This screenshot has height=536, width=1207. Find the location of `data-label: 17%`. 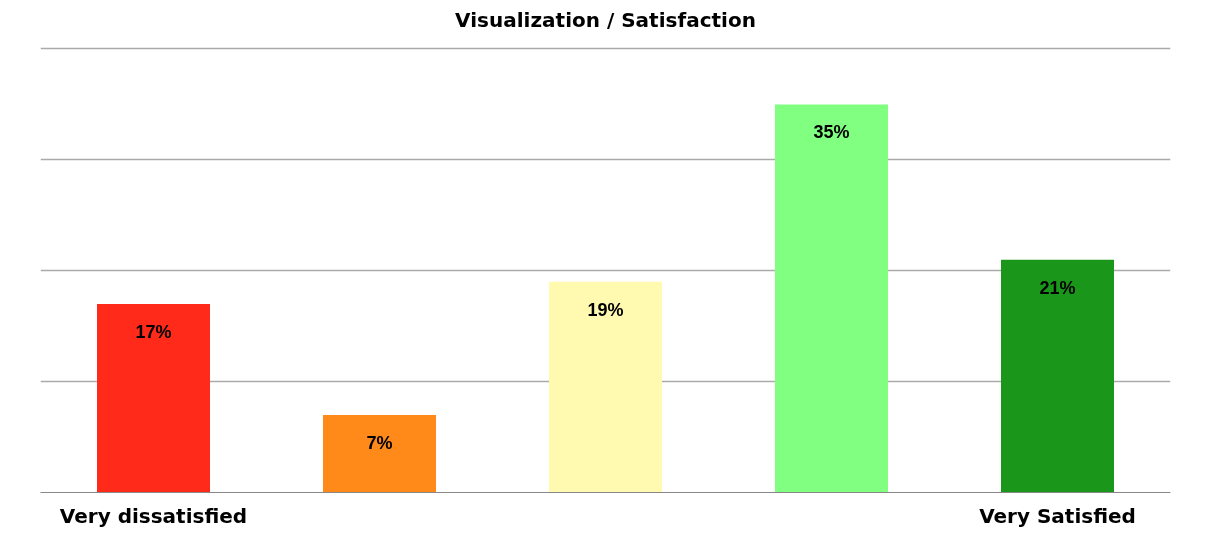

data-label: 17% is located at coordinates (153, 332).